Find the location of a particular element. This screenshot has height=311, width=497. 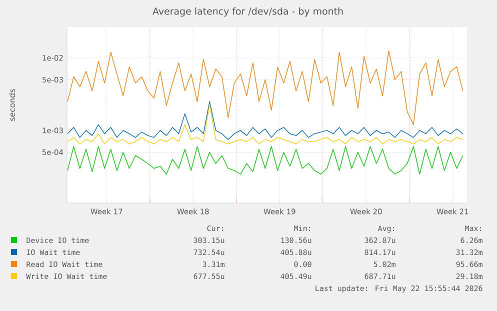

line-series is located at coordinates (265, 160).